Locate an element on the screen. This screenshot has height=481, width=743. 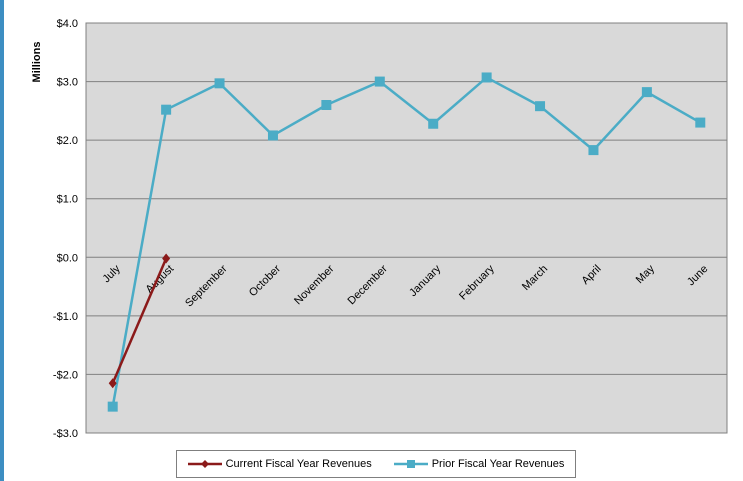
y-tick-labels: -$3.0 -$2.0 -$1.0 $0.0 $1.0 $2.0 $3.0 $4.0 is located at coordinates (65, 229).